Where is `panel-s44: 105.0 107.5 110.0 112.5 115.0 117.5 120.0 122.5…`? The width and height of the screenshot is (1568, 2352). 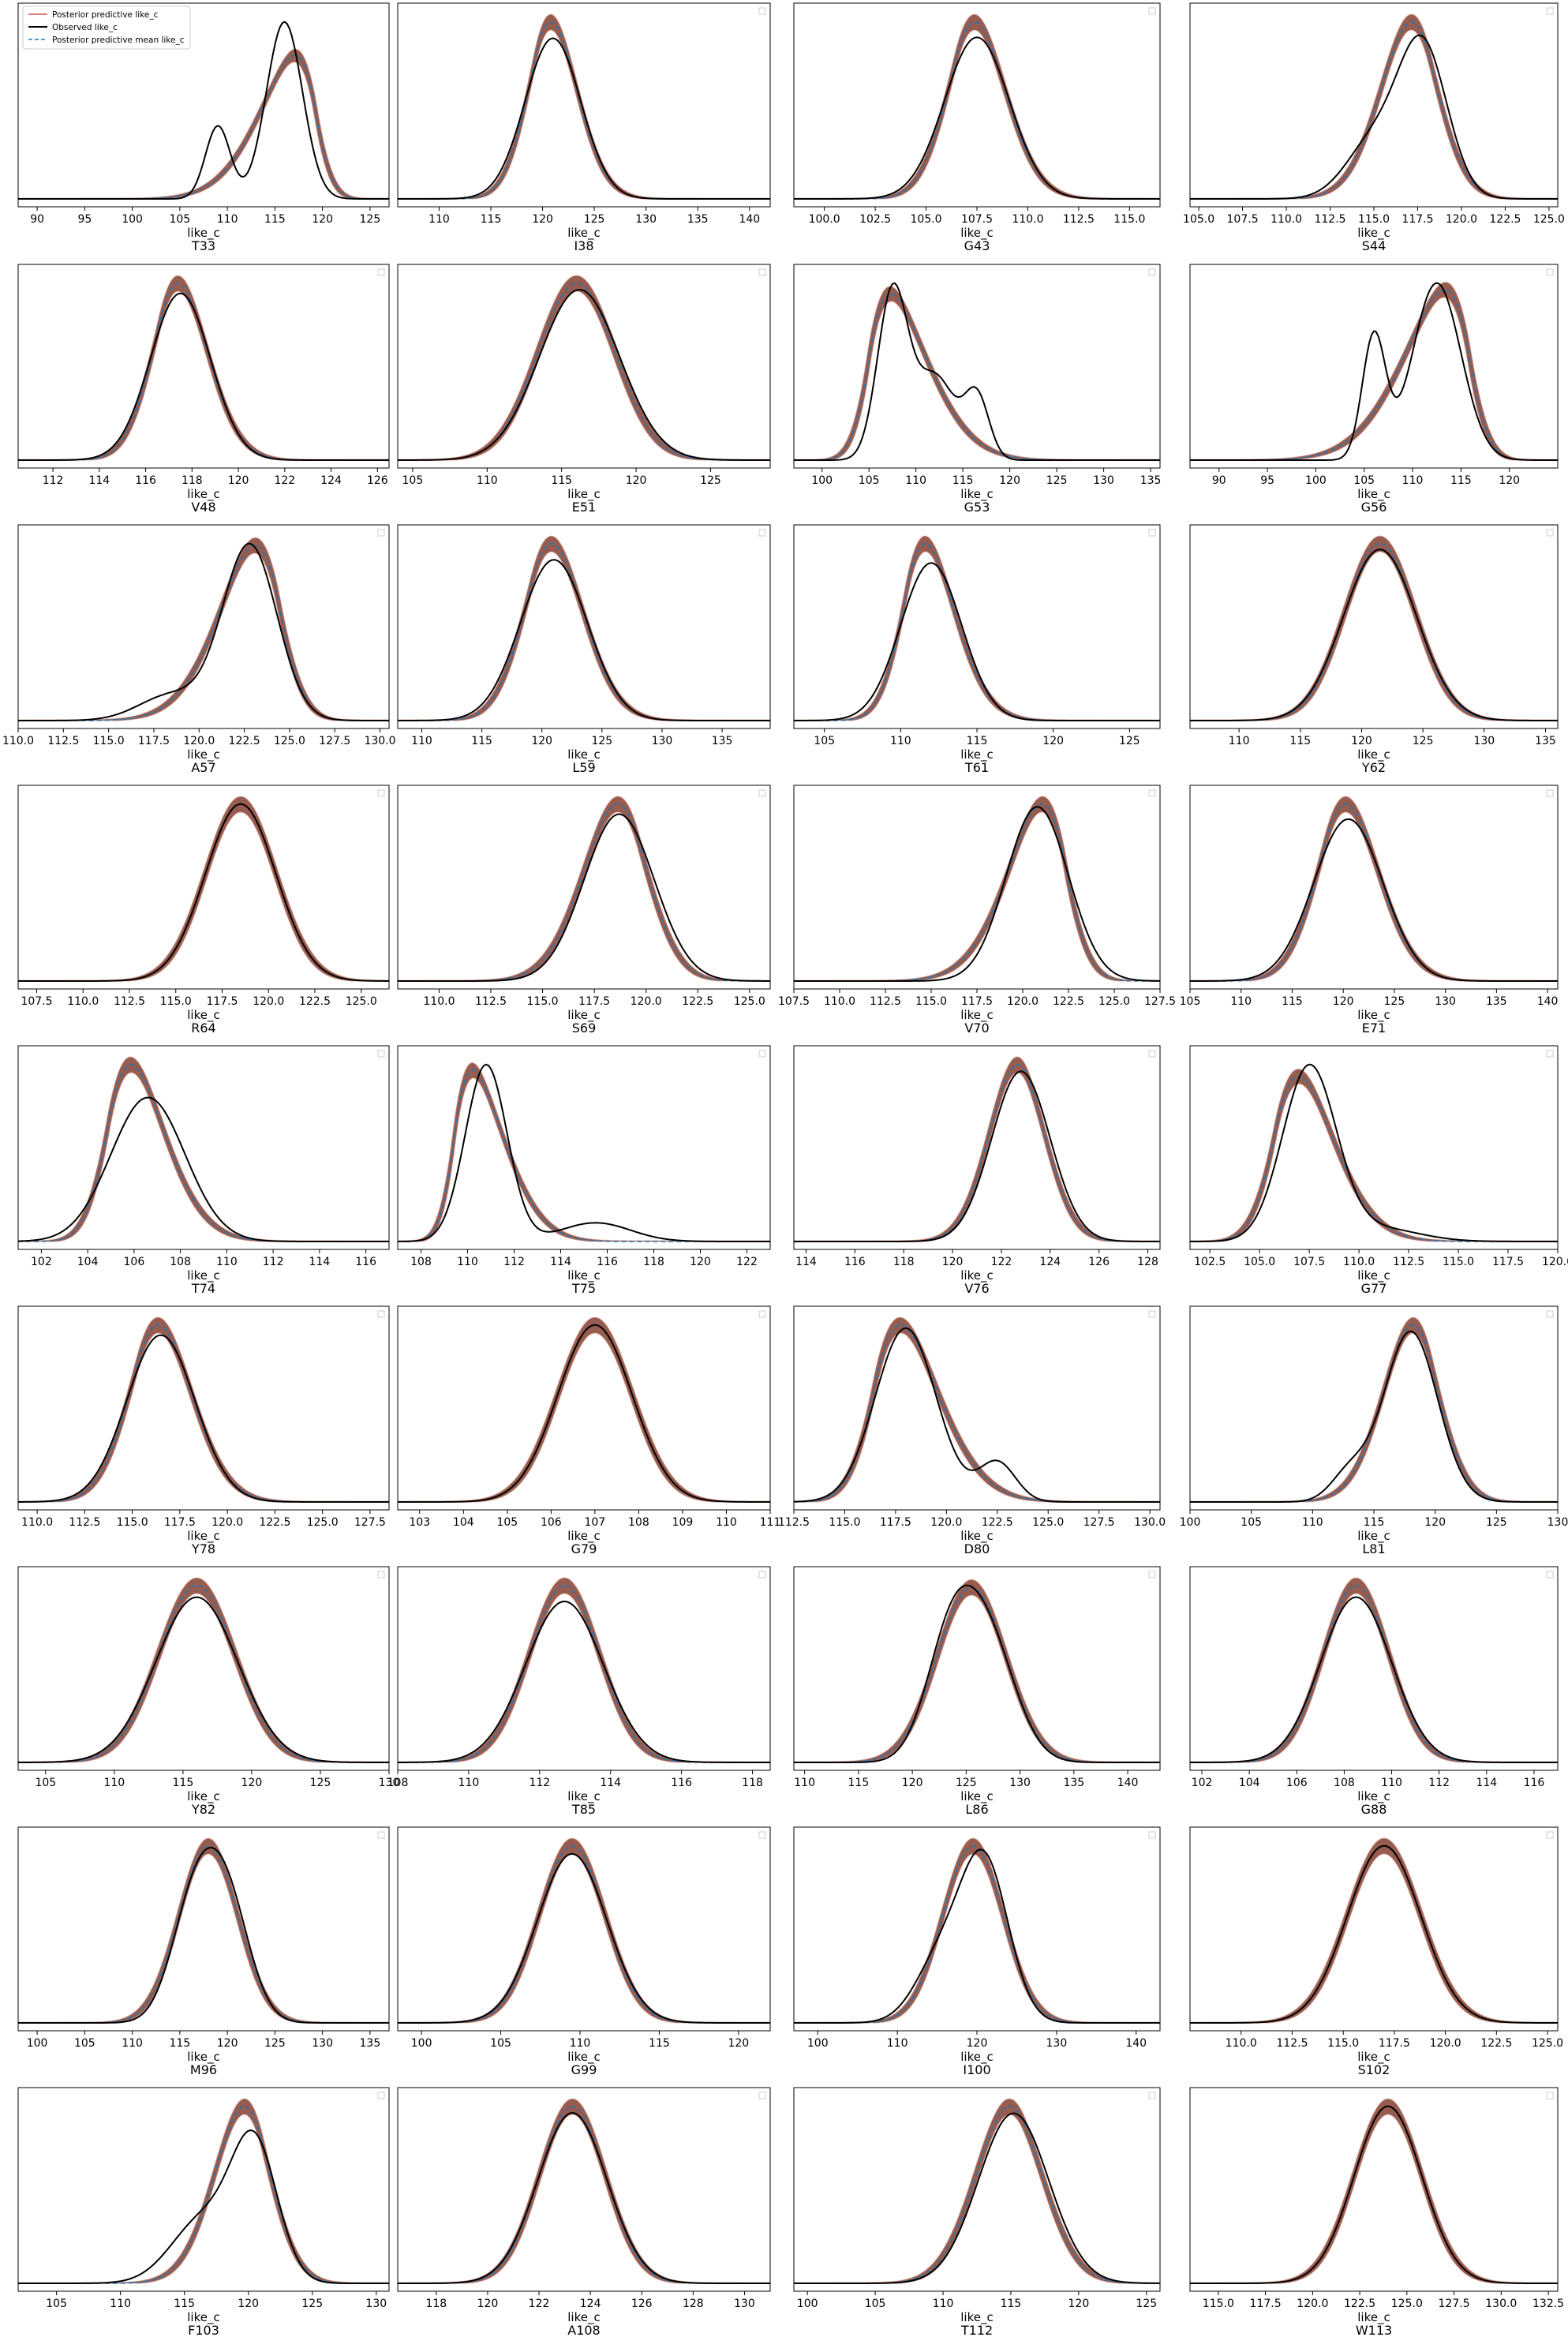 panel-s44: 105.0 107.5 110.0 112.5 115.0 117.5 120.0 122.5… is located at coordinates (1374, 127).